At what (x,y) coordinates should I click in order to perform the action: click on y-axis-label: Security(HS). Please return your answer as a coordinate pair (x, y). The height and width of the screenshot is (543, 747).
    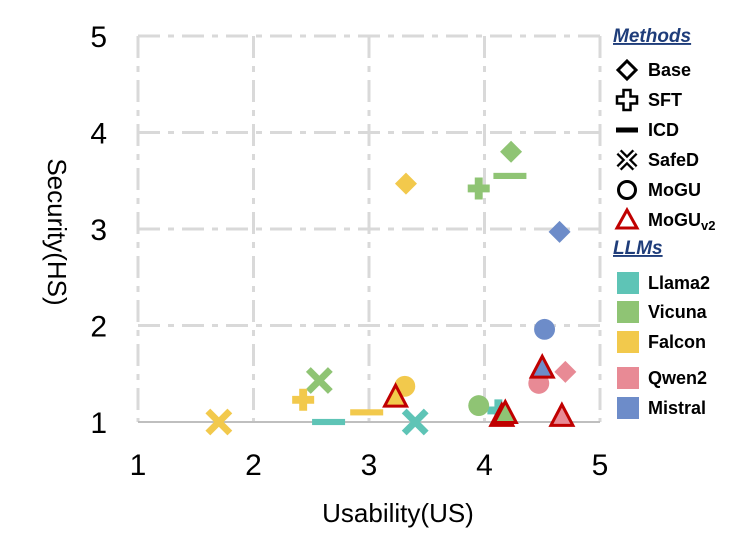
    Looking at the image, I should click on (57, 231).